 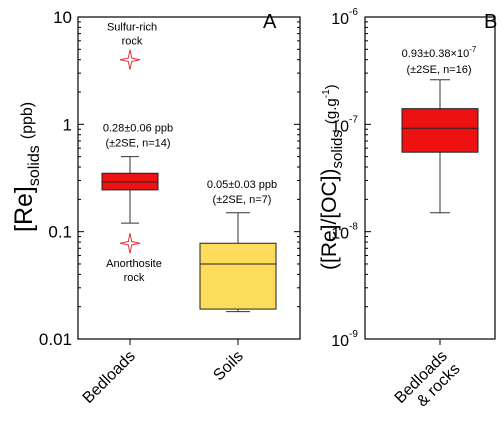 I want to click on panel-b-annotation-stats: (±2SE, n=16), so click(x=438, y=70).